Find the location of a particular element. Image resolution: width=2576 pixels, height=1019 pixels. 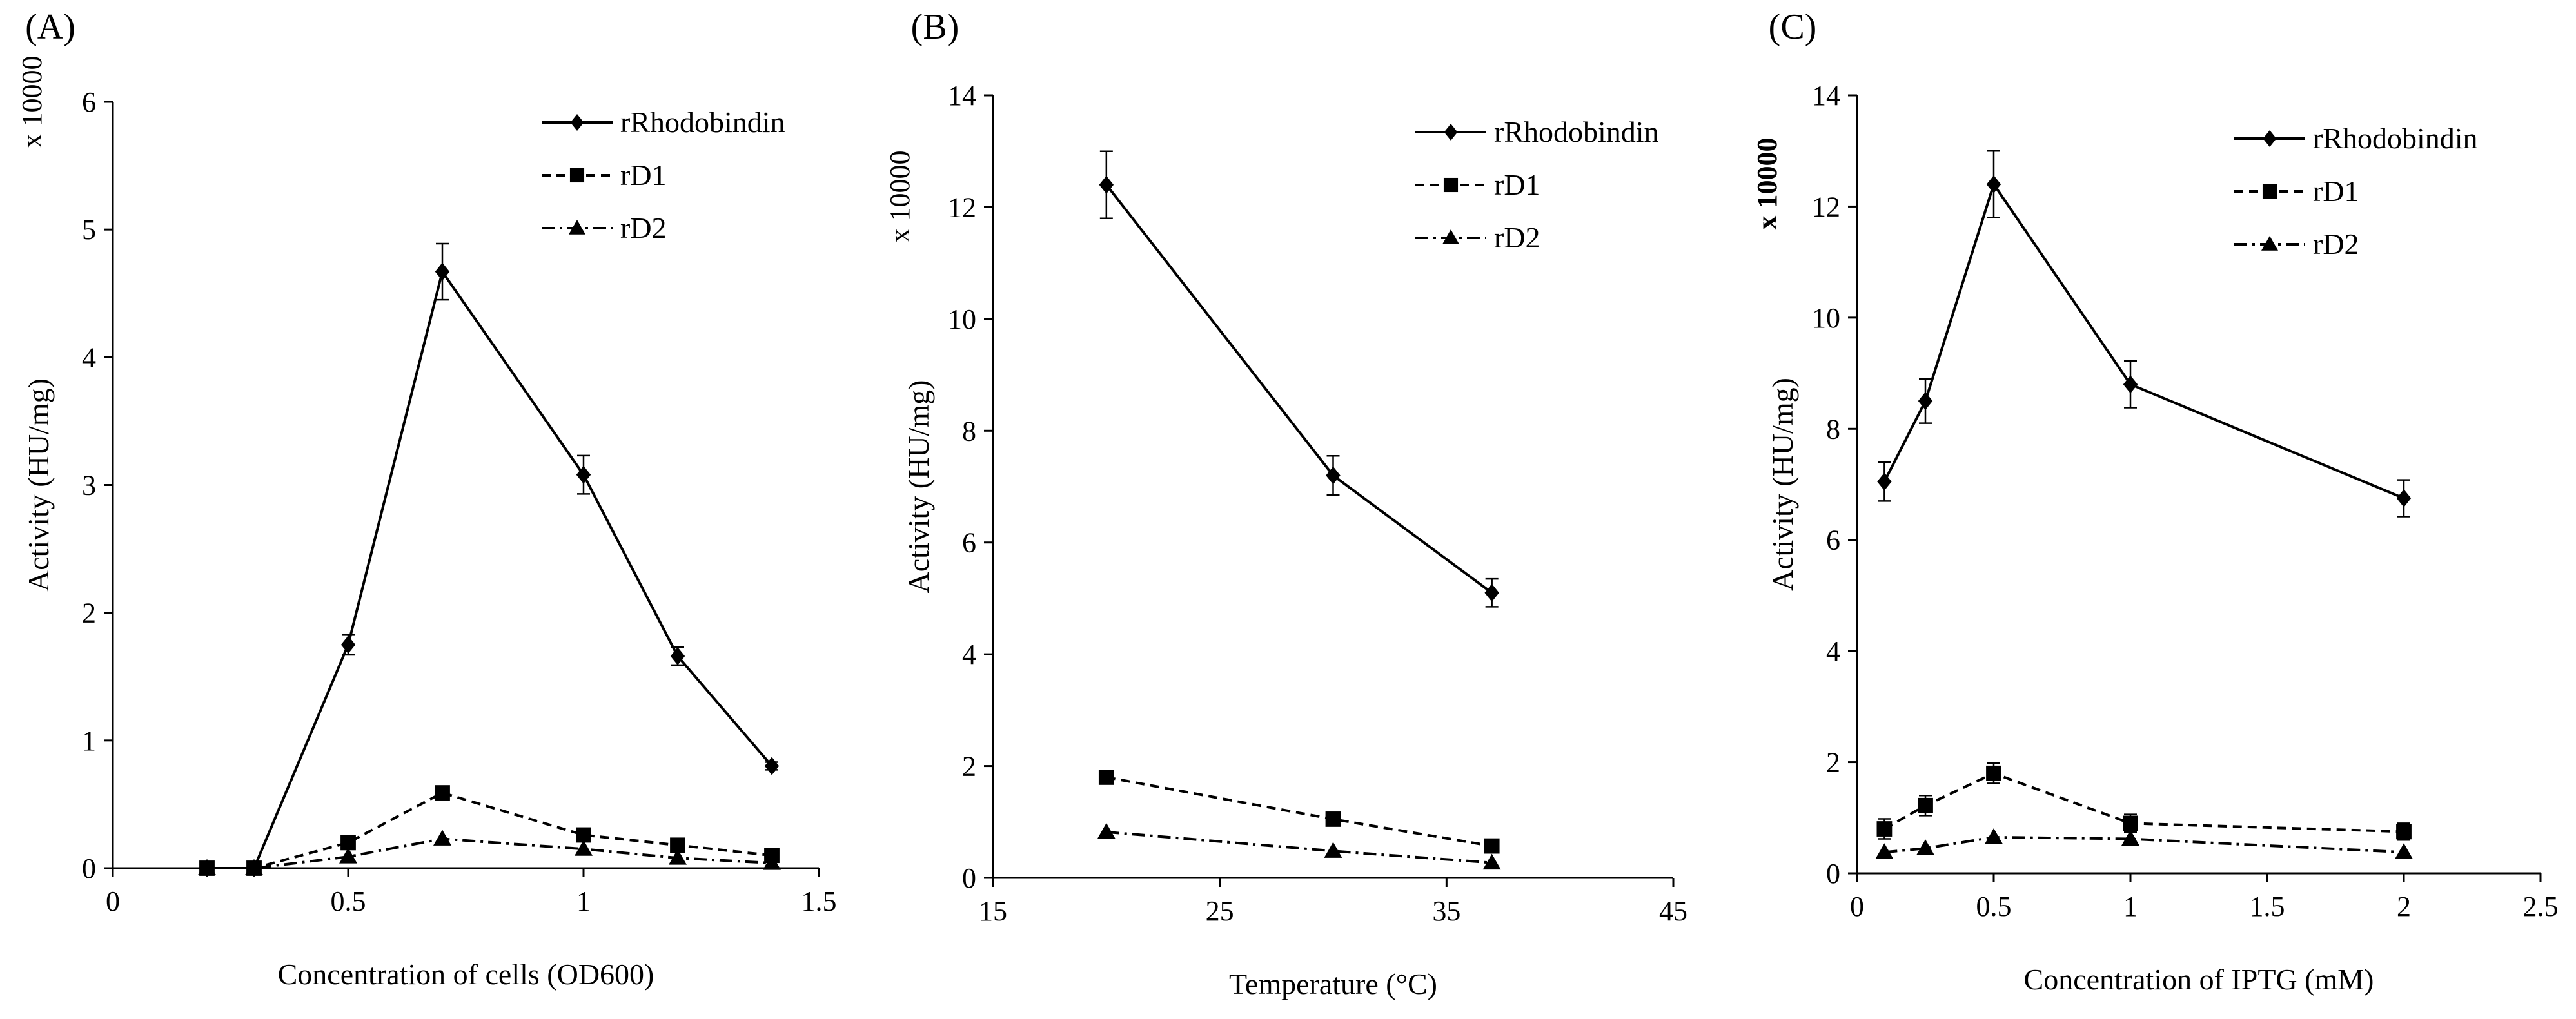

y-tick-label: 1 is located at coordinates (89, 741).